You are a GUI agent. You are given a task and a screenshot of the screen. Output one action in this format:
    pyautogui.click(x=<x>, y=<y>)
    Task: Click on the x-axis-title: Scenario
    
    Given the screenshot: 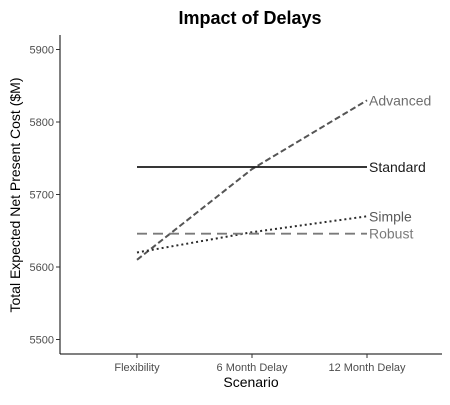 What is the action you would take?
    pyautogui.click(x=250, y=382)
    